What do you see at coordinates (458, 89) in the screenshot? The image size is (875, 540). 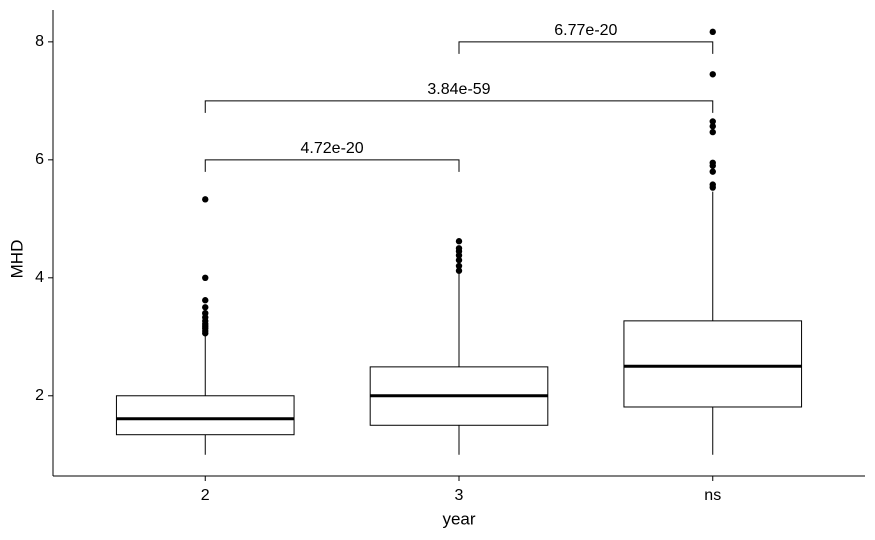 I see `comparison-label: 3.84e-59` at bounding box center [458, 89].